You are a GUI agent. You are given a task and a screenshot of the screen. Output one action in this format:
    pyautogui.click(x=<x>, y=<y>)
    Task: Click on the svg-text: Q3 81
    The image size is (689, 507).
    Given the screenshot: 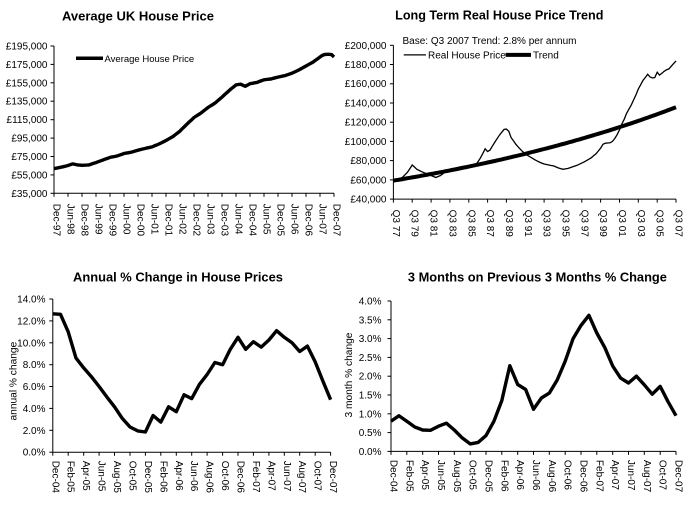 What is the action you would take?
    pyautogui.click(x=433, y=224)
    